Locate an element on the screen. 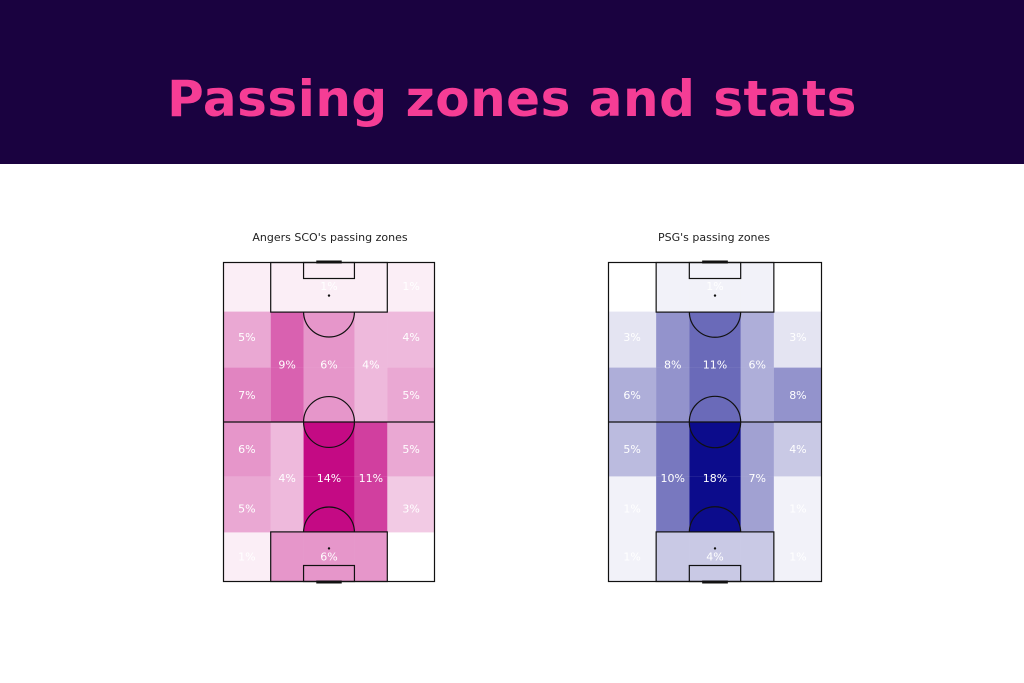 Image resolution: width=1024 pixels, height=683 pixels. zone-label: 0% is located at coordinates (410, 556).